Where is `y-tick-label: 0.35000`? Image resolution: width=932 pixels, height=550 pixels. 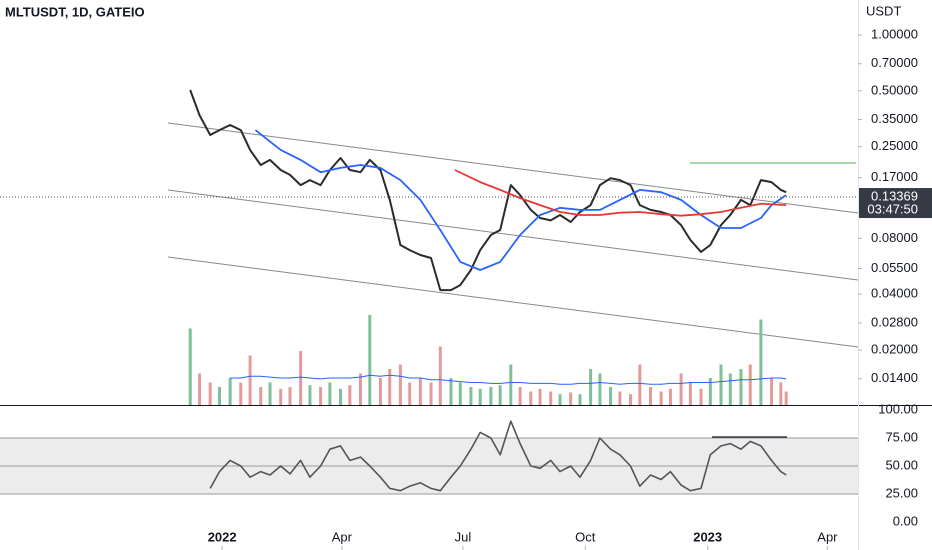 y-tick-label: 0.35000 is located at coordinates (894, 118).